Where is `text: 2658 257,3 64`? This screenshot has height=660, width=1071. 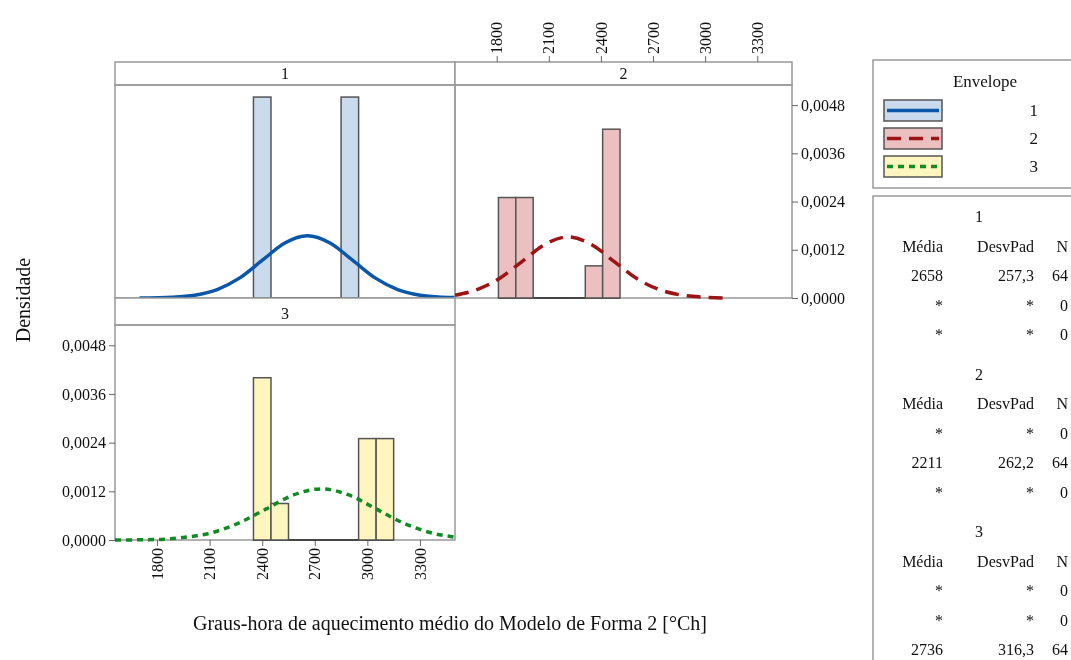 text: 2658 257,3 64 is located at coordinates (989, 275).